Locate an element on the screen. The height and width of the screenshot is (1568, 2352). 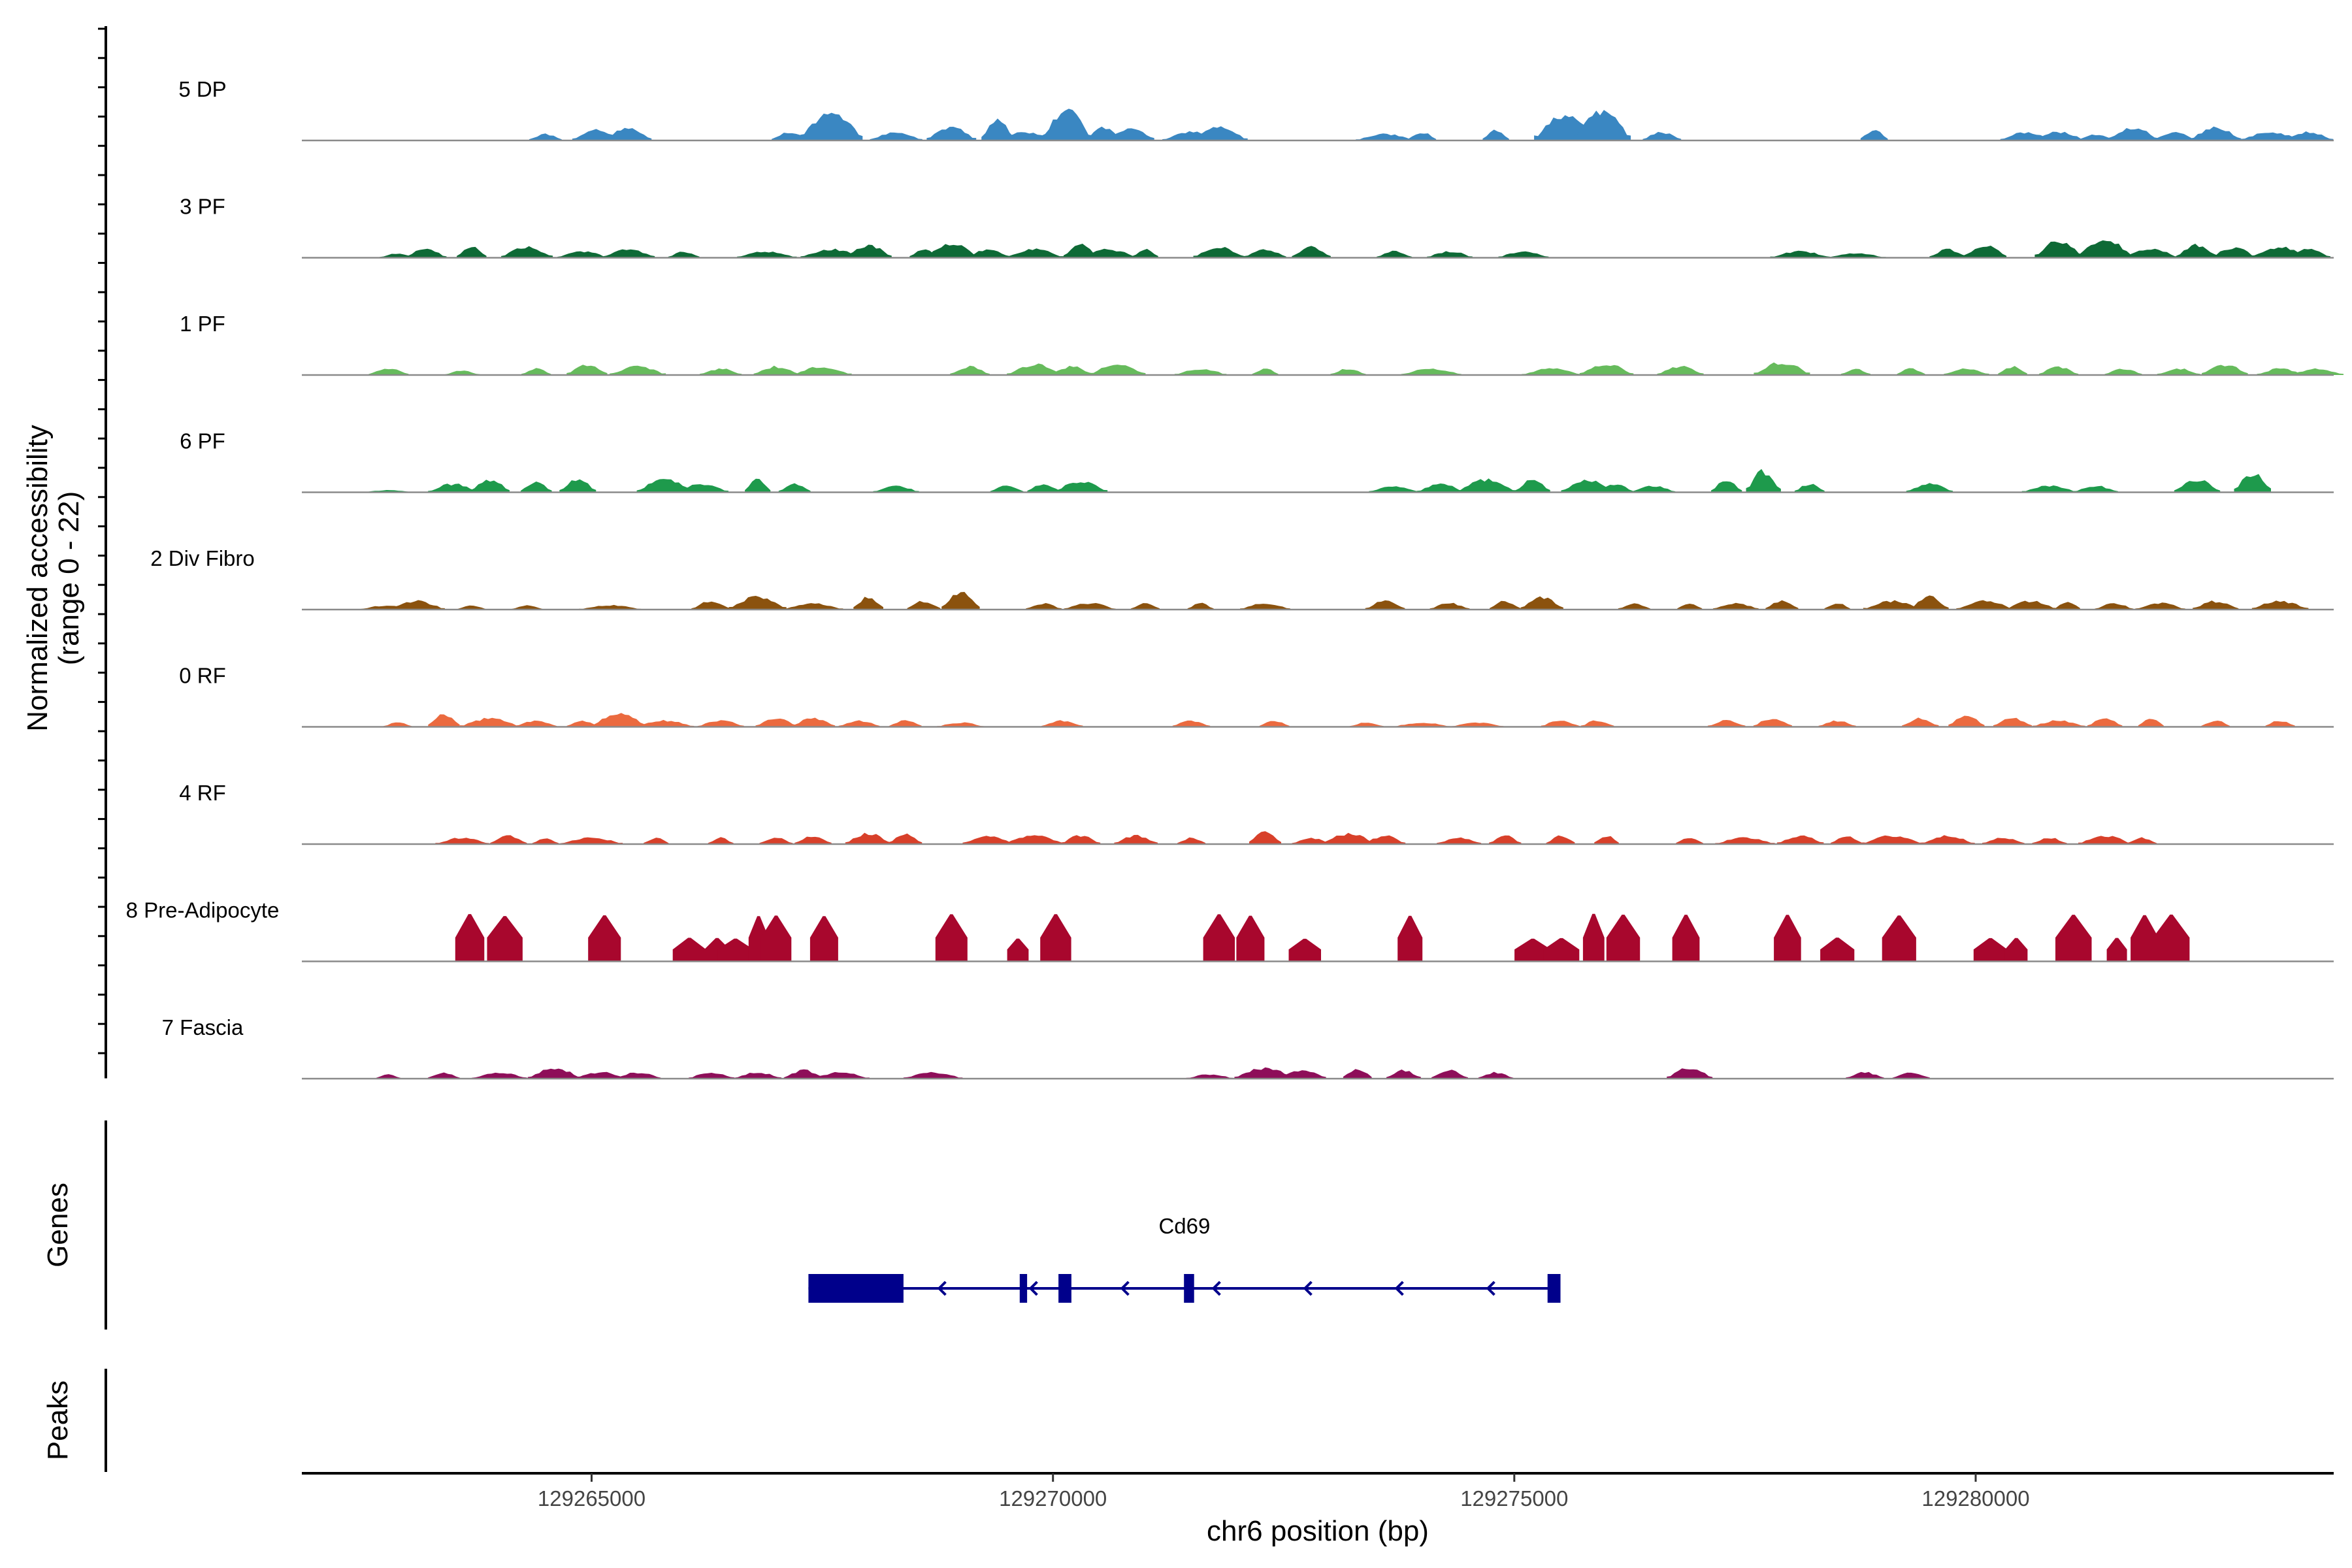
gene-annotation-track: Cd69 is located at coordinates (1184, 1258).